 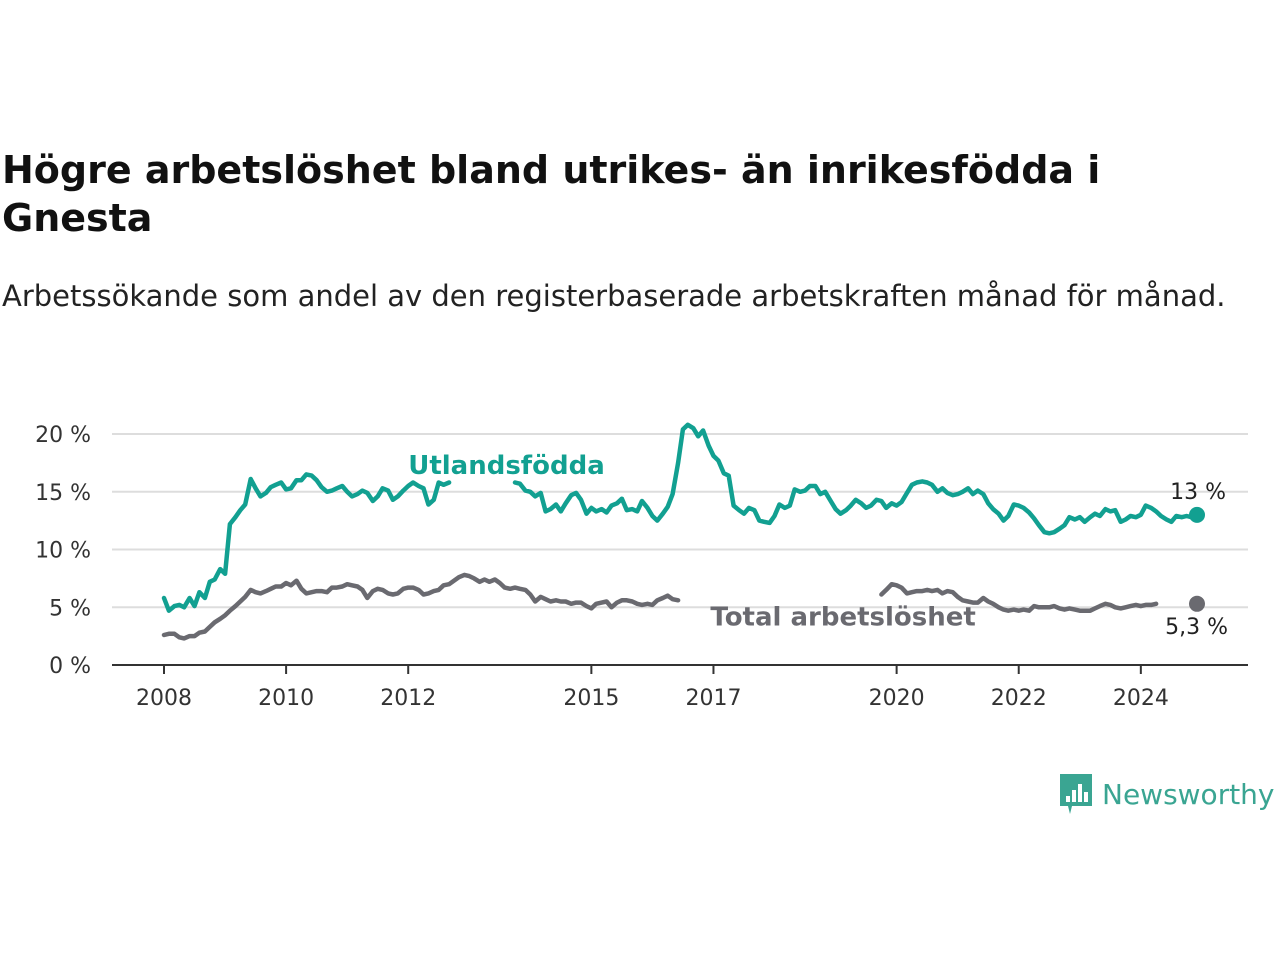 I want to click on x-axis-ticks: 2008 2010 2012 2015 2017 2020 2022 2024, so click(x=652, y=688).